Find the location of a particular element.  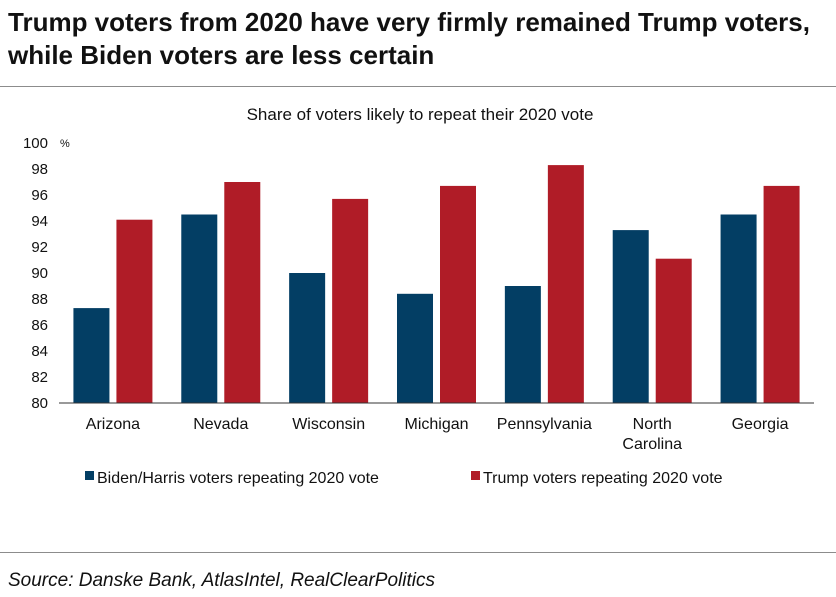

y-tick-label: 88 is located at coordinates (39, 299).